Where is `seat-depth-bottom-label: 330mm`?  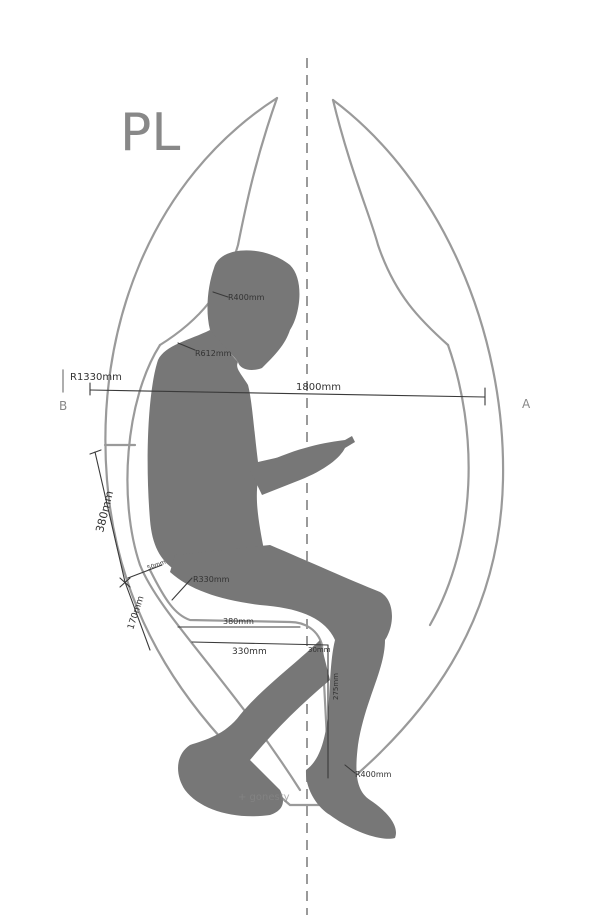 seat-depth-bottom-label: 330mm is located at coordinates (249, 652).